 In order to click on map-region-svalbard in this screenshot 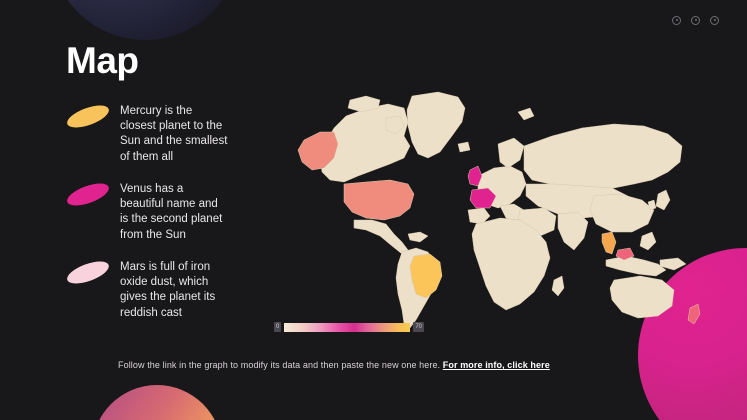, I will do `click(526, 114)`.